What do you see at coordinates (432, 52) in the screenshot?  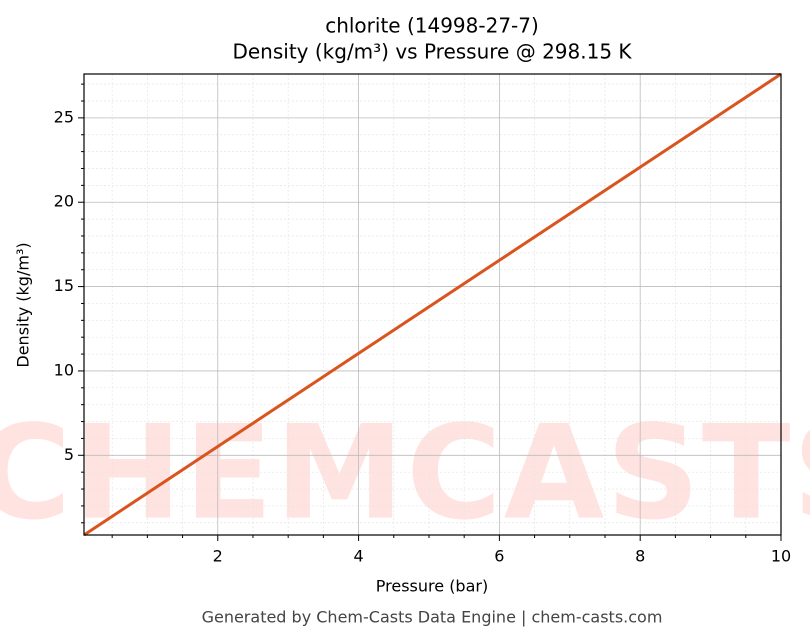 I see `chart-subtitle: Density (kg/m³) vs Pressure @ 298.15 K` at bounding box center [432, 52].